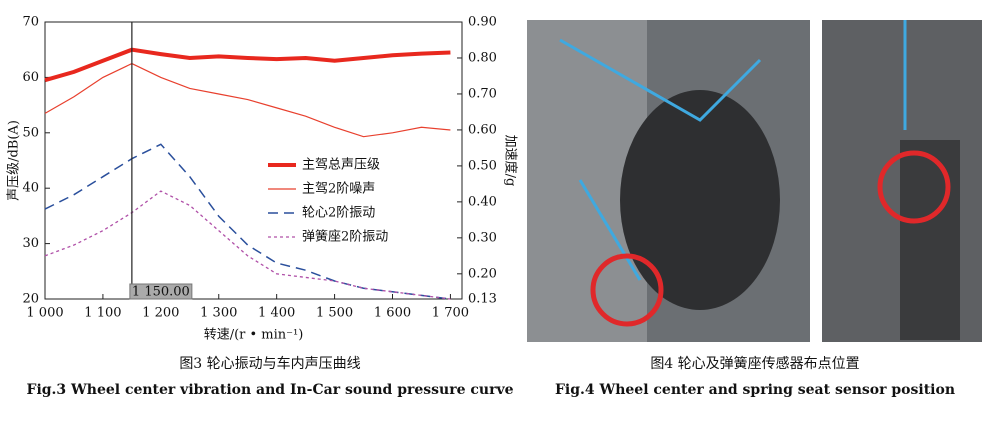  What do you see at coordinates (341, 165) in the screenshot?
I see `legend-label: 主驾总声压级` at bounding box center [341, 165].